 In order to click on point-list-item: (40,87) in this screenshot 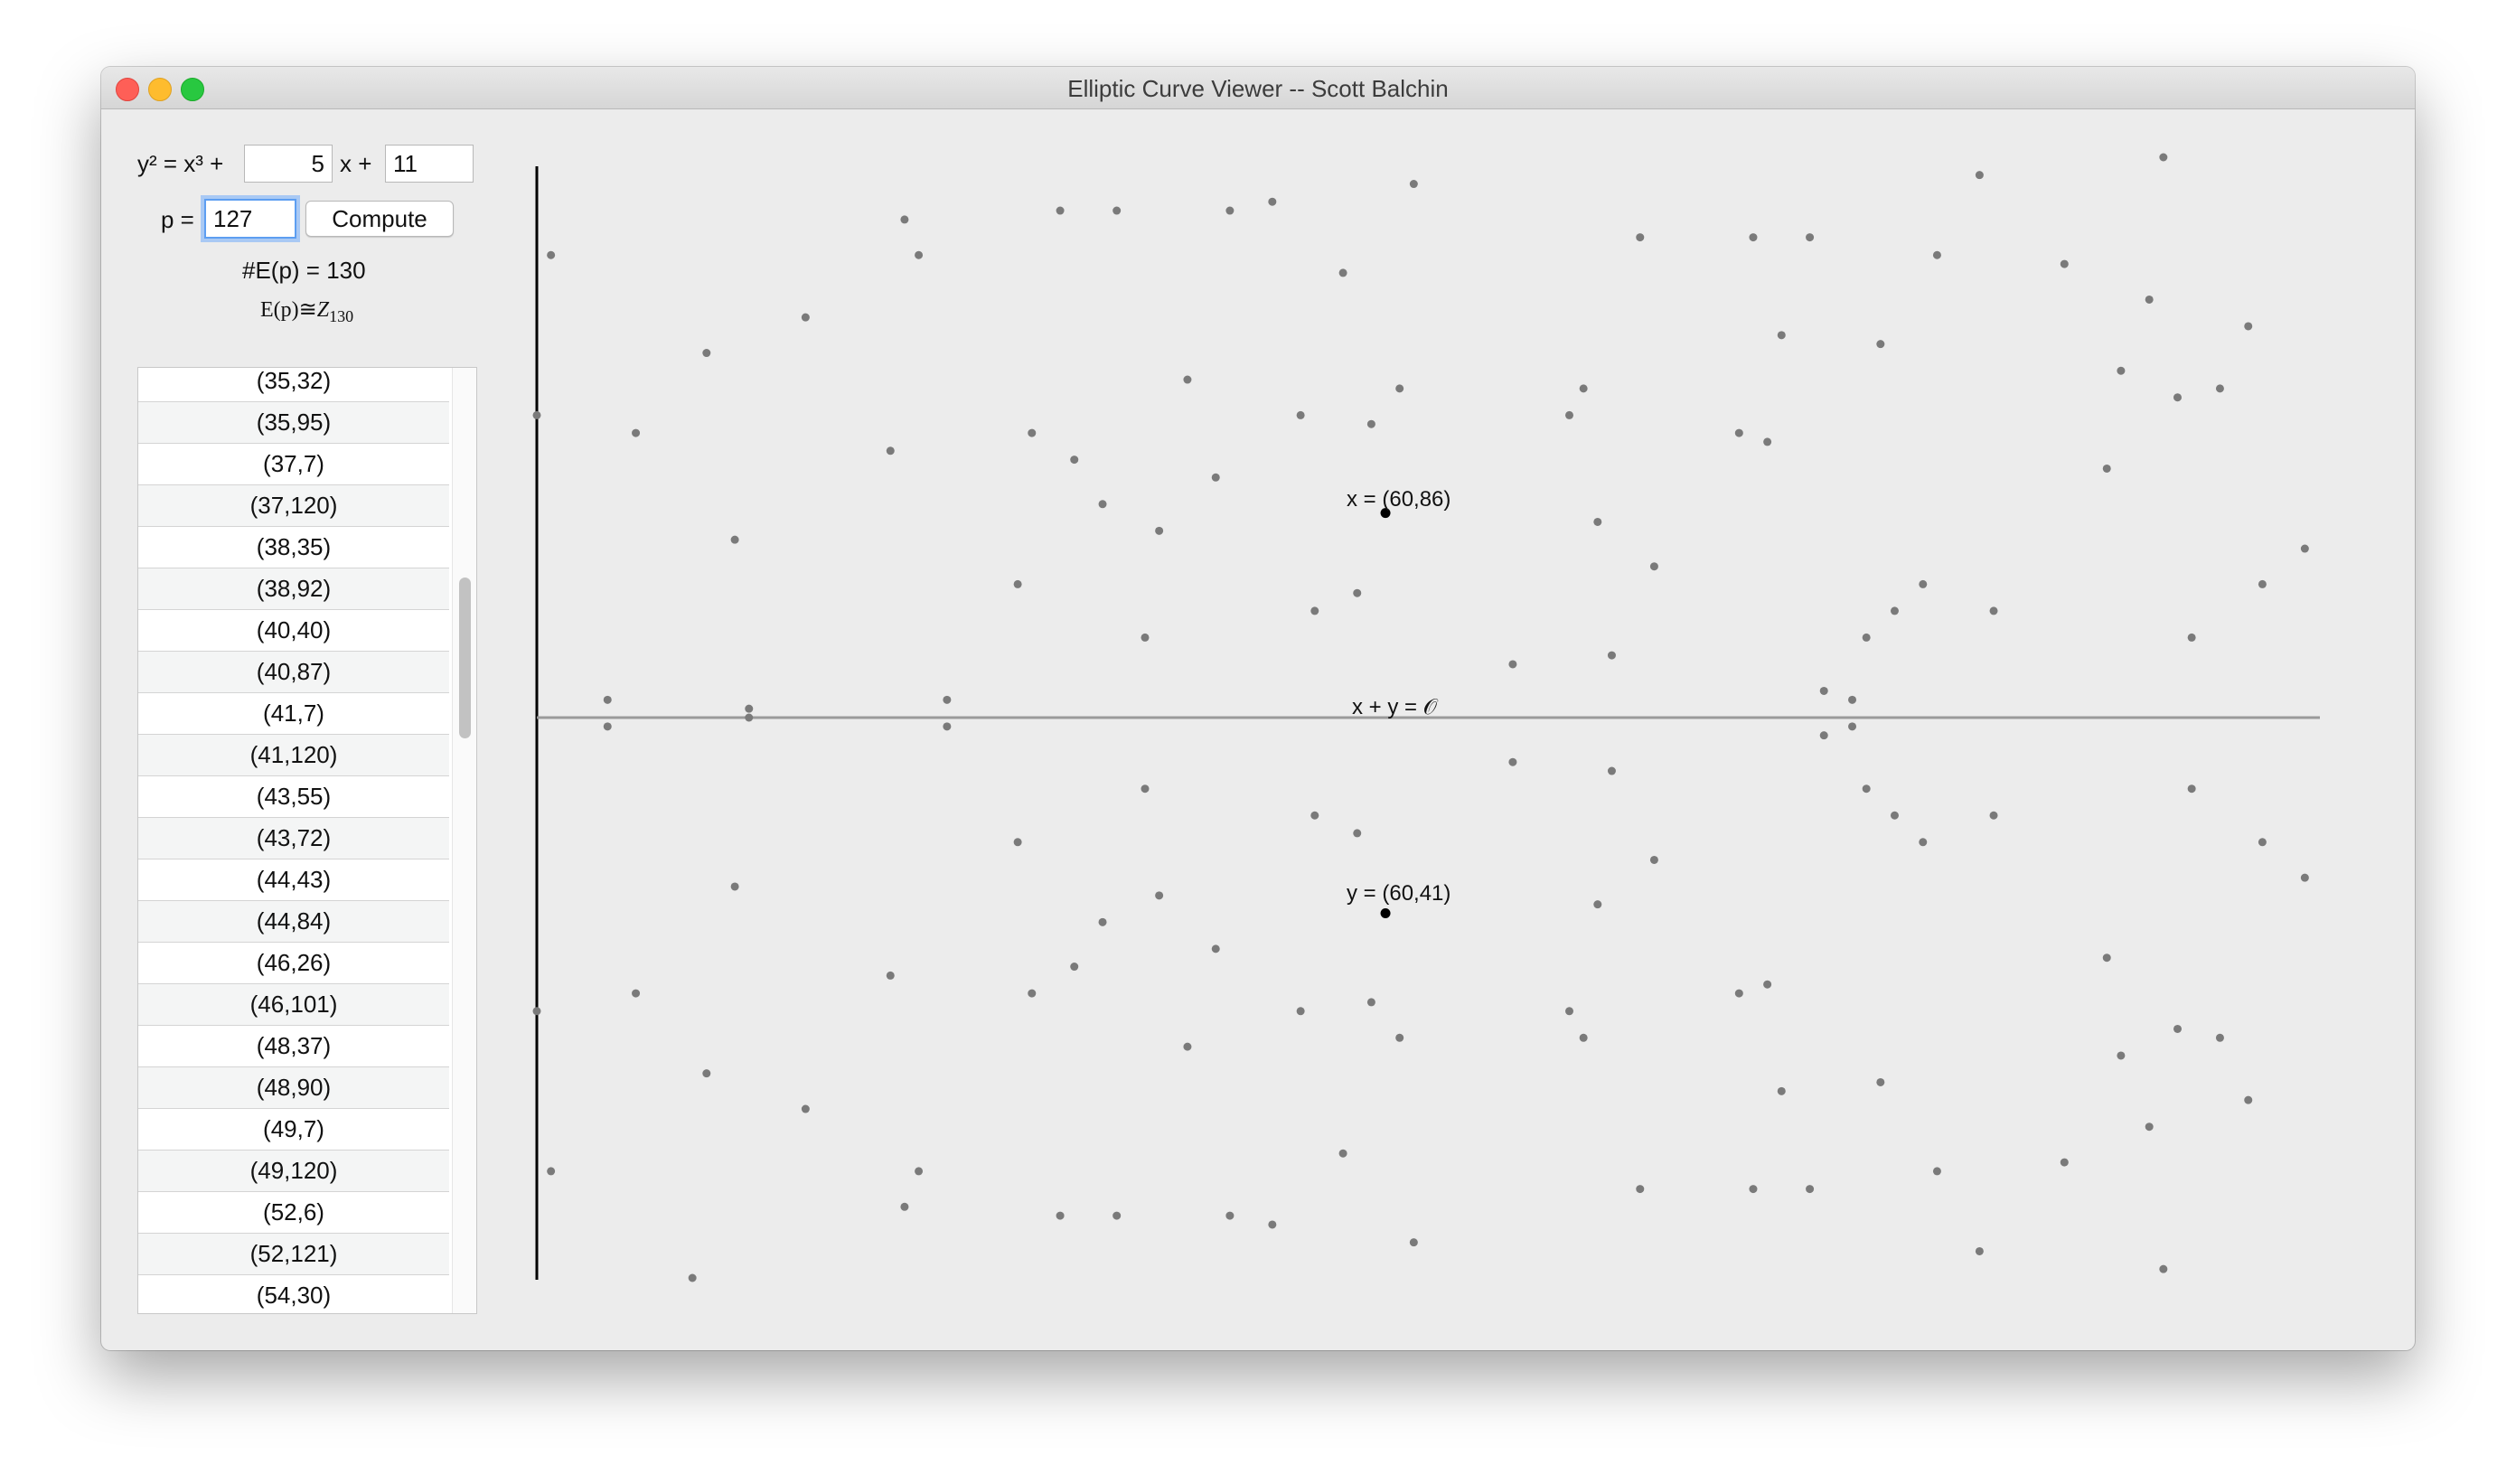, I will do `click(293, 673)`.